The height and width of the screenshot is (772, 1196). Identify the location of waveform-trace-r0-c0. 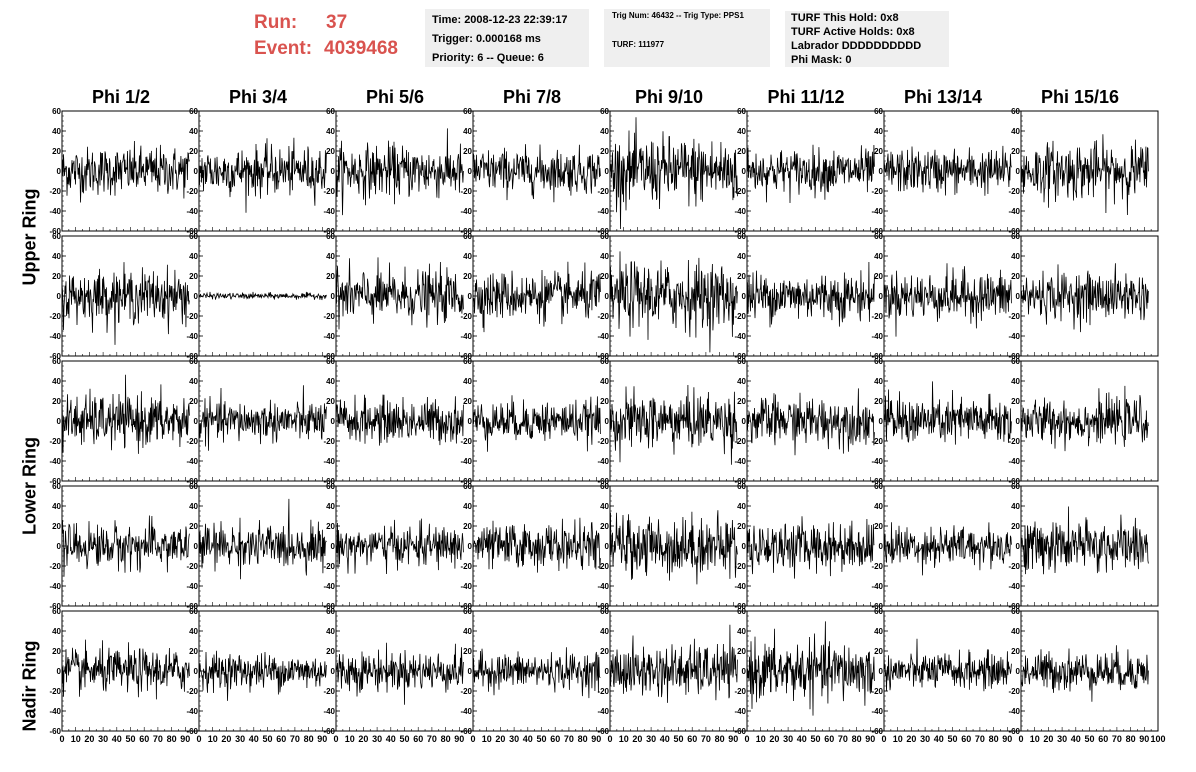
(125, 171).